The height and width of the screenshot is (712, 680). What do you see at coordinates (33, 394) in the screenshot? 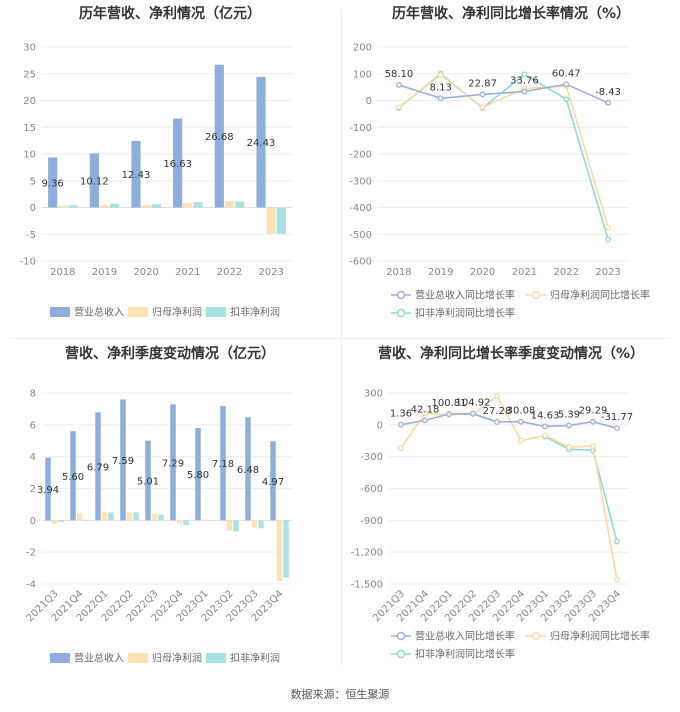
I see `y-tick-label: 8` at bounding box center [33, 394].